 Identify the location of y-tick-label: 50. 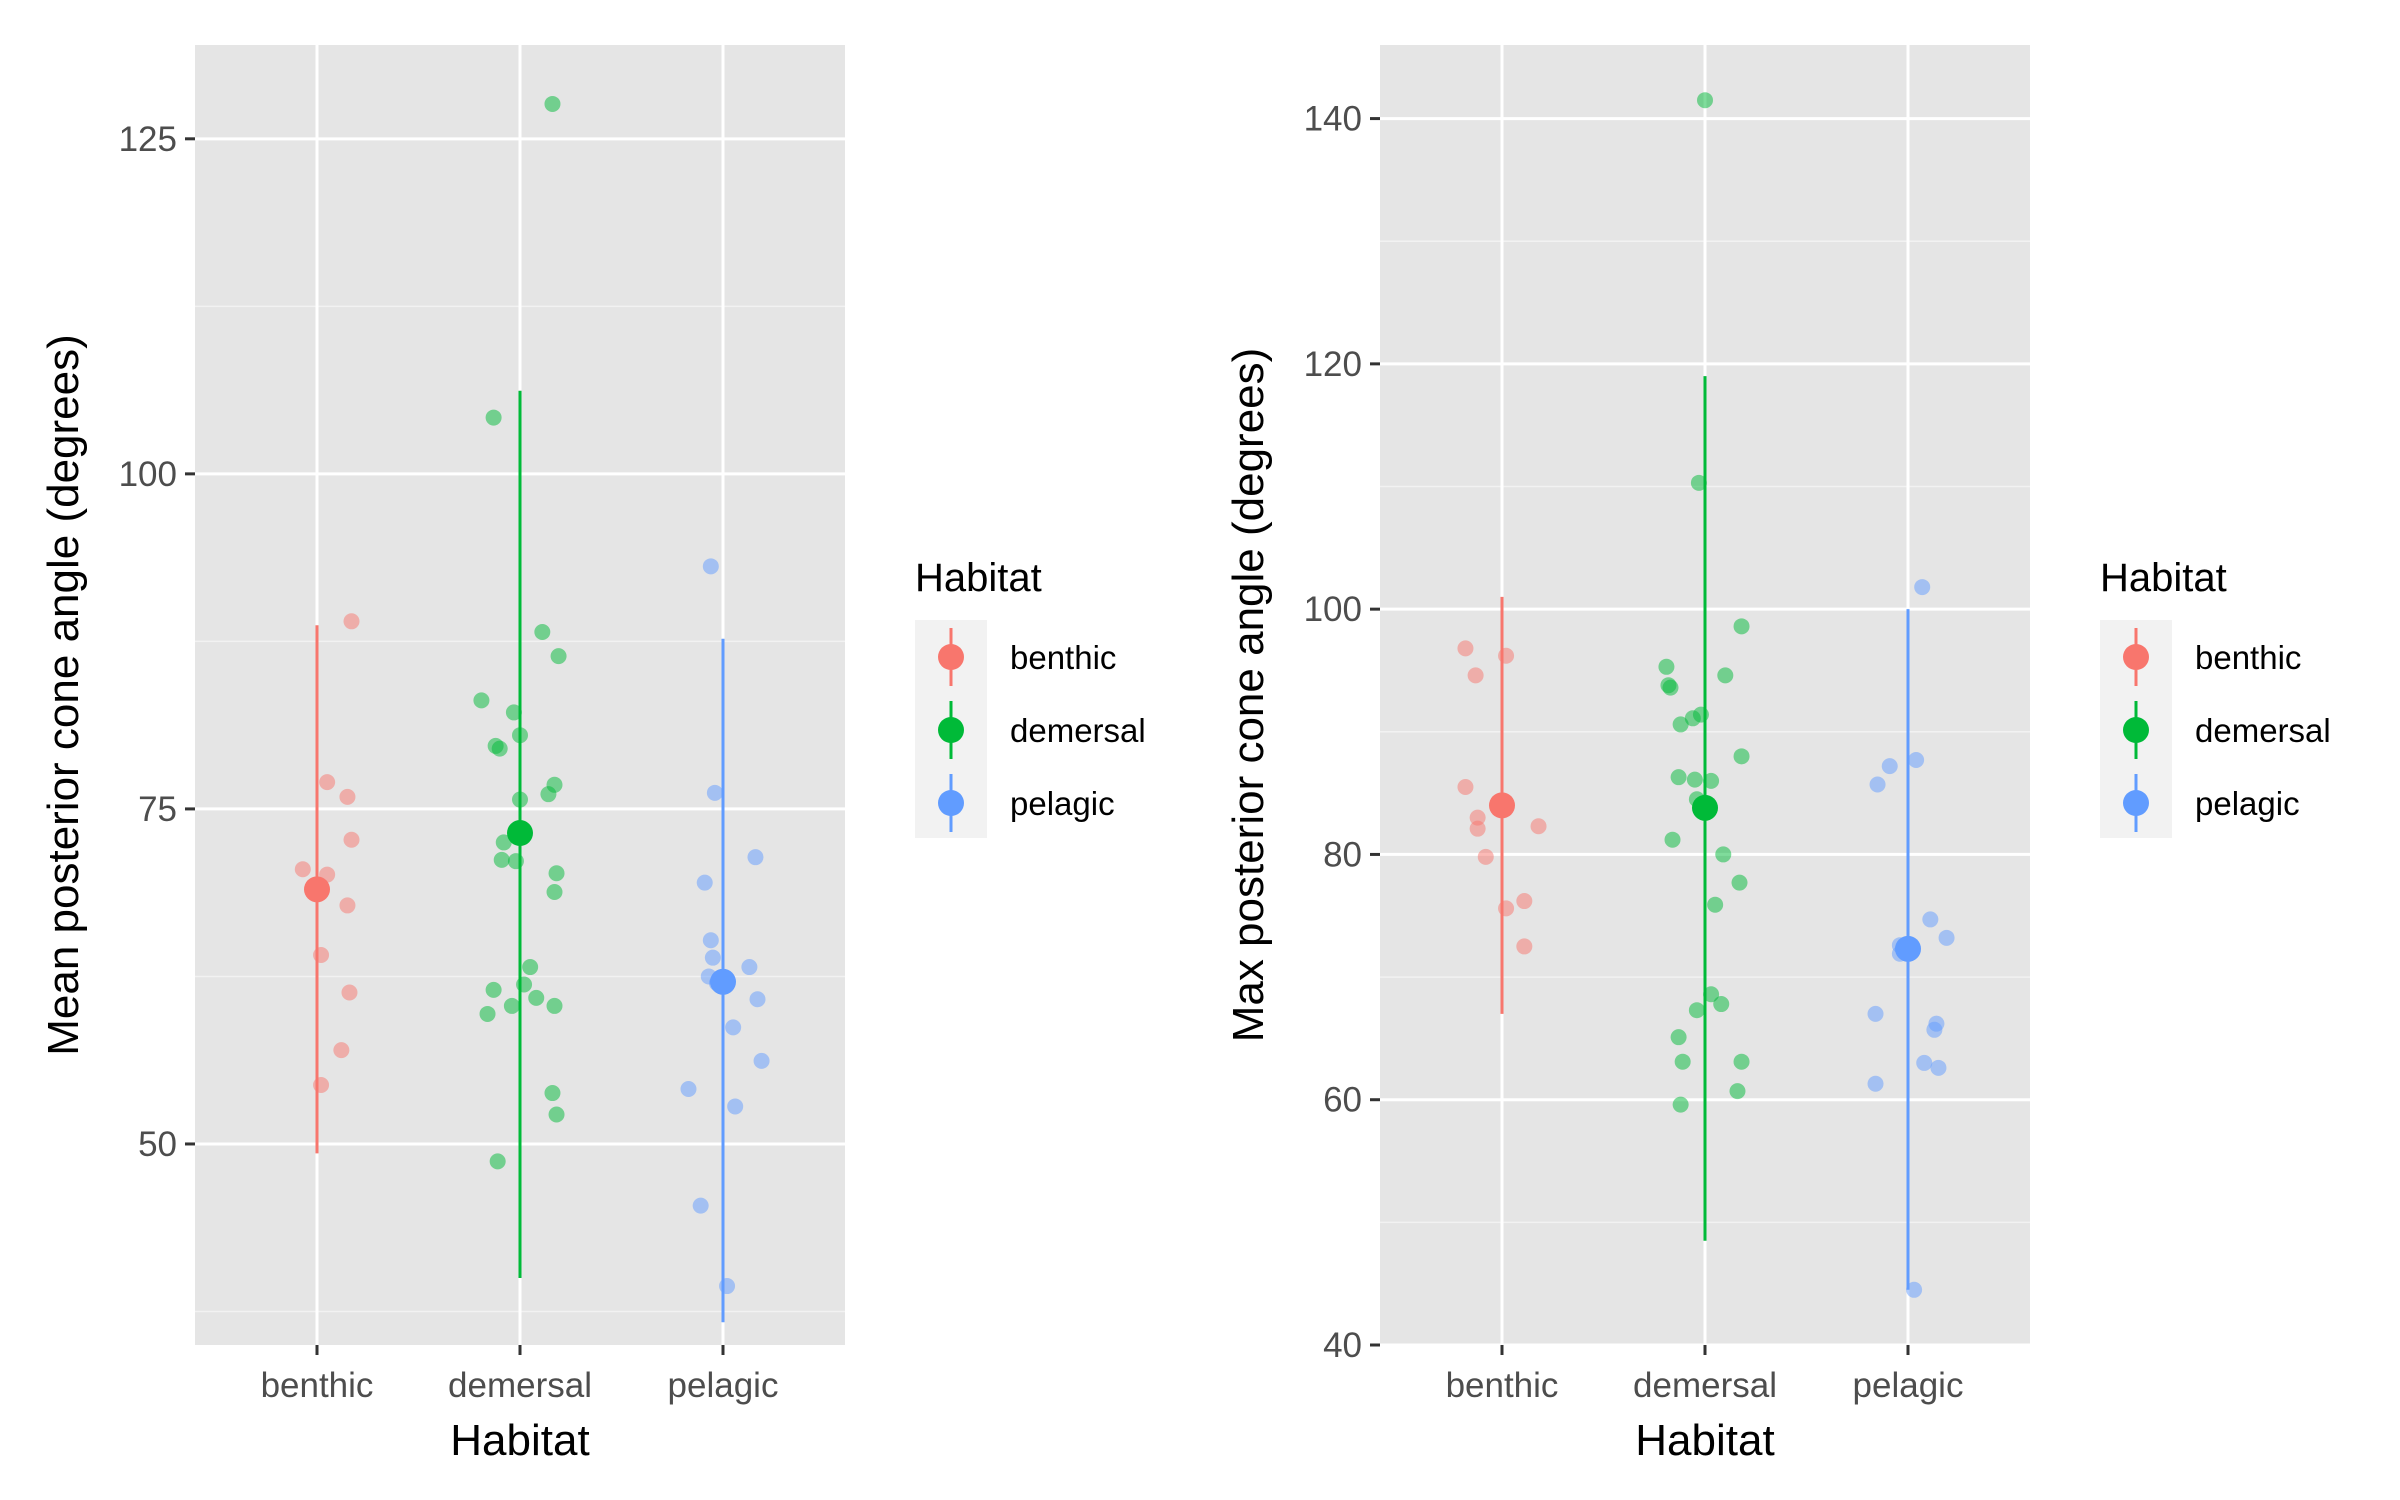
(157, 1144).